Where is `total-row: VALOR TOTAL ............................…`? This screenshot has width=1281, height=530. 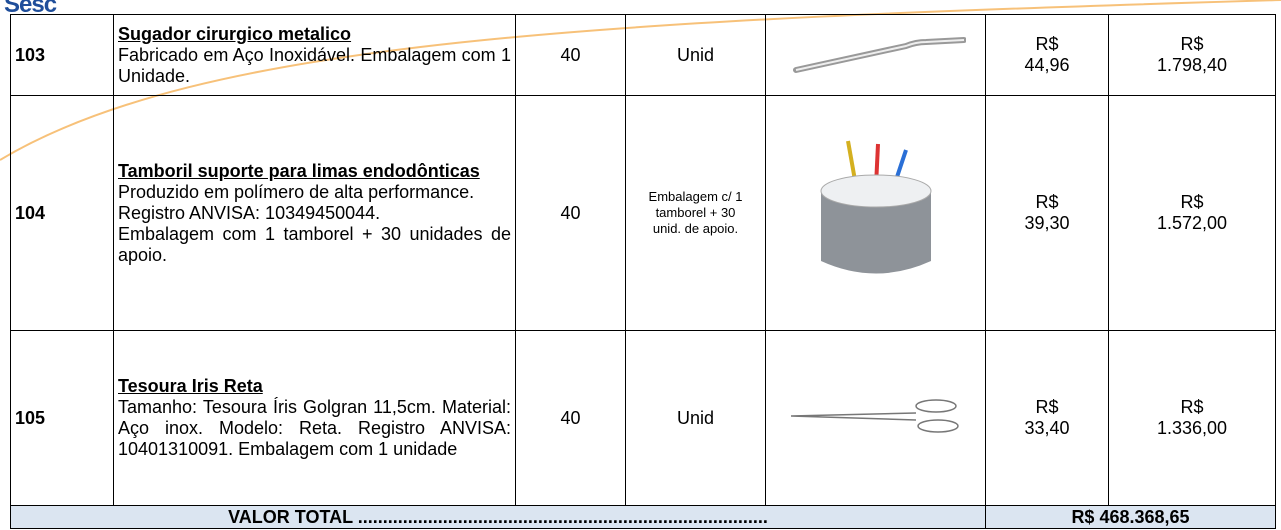 total-row: VALOR TOTAL ............................… is located at coordinates (643, 517).